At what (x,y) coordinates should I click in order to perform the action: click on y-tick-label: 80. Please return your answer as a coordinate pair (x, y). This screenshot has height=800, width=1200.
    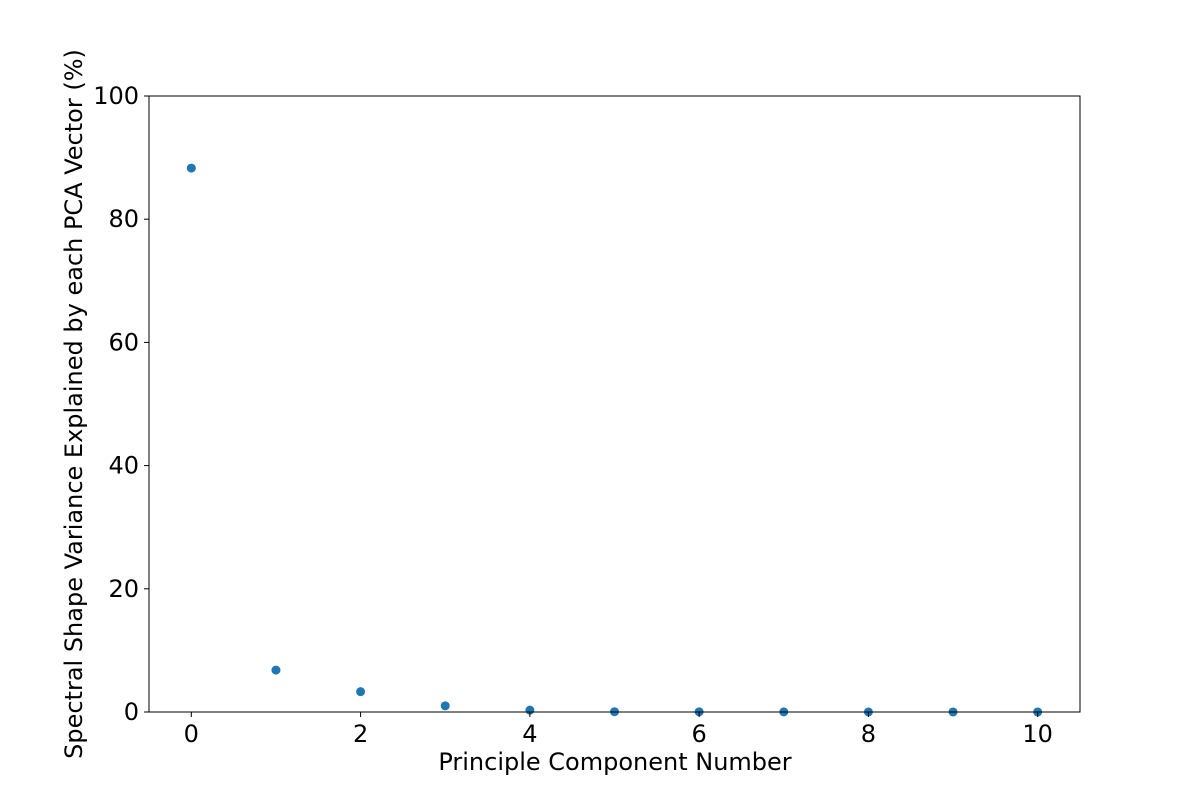
    Looking at the image, I should click on (123, 219).